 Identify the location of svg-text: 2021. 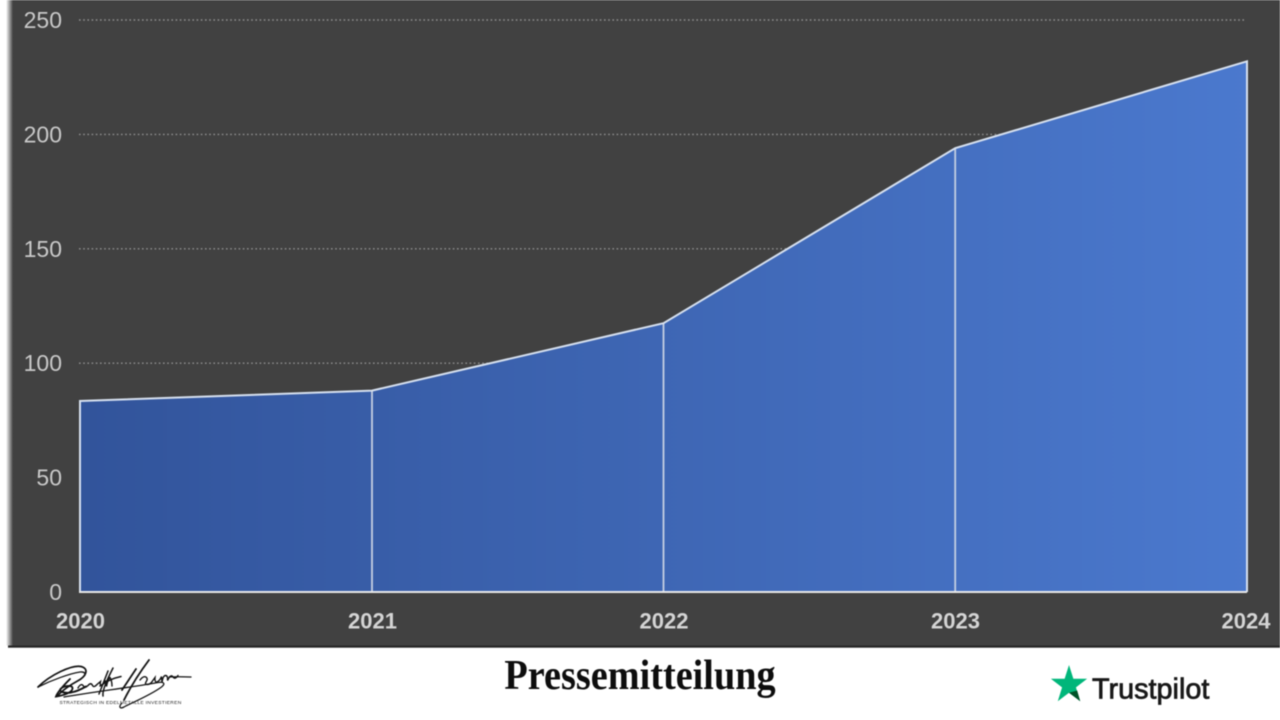
(372, 621).